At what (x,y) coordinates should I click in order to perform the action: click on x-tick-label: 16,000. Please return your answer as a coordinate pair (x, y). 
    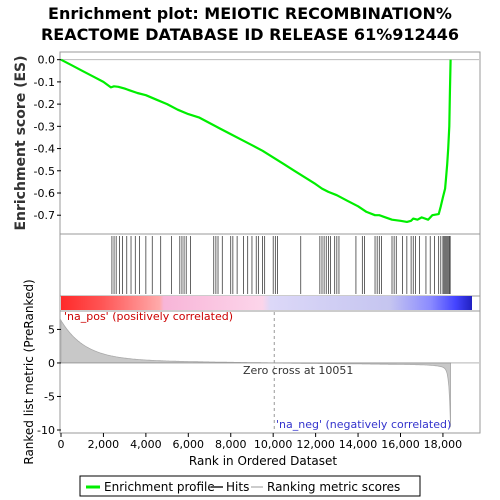
    Looking at the image, I should click on (400, 444).